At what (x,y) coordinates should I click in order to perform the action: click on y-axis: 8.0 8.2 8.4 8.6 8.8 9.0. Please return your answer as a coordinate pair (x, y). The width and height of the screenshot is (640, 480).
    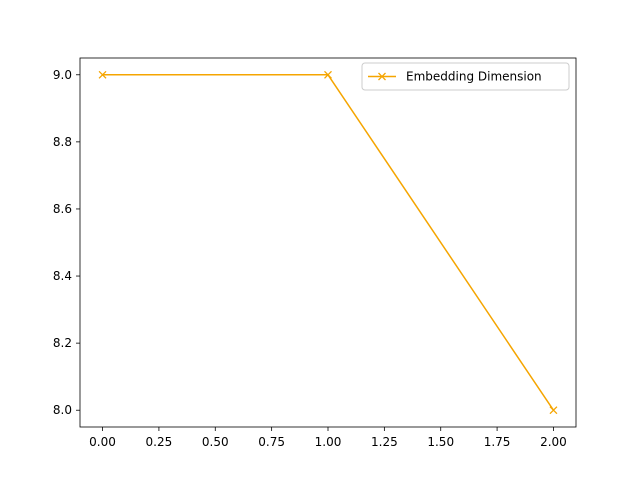
    Looking at the image, I should click on (66, 242).